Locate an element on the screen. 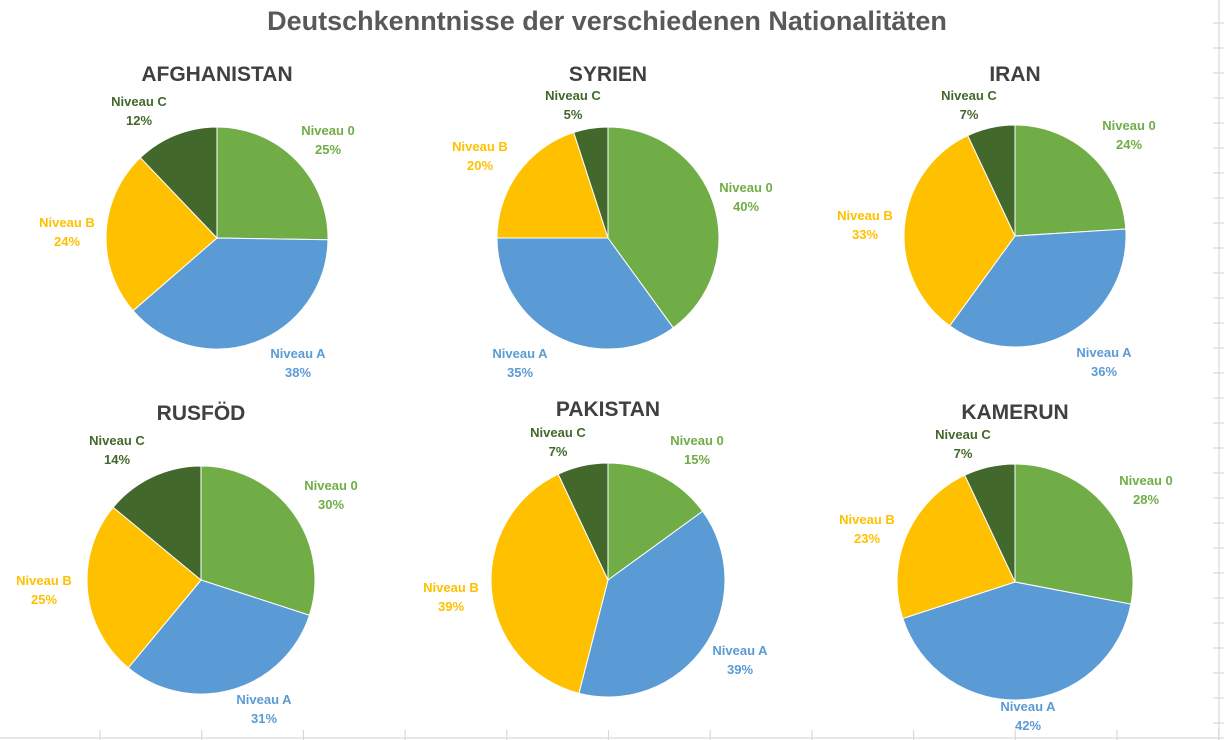 This screenshot has width=1224, height=740. pie-title: IRAN is located at coordinates (1014, 74).